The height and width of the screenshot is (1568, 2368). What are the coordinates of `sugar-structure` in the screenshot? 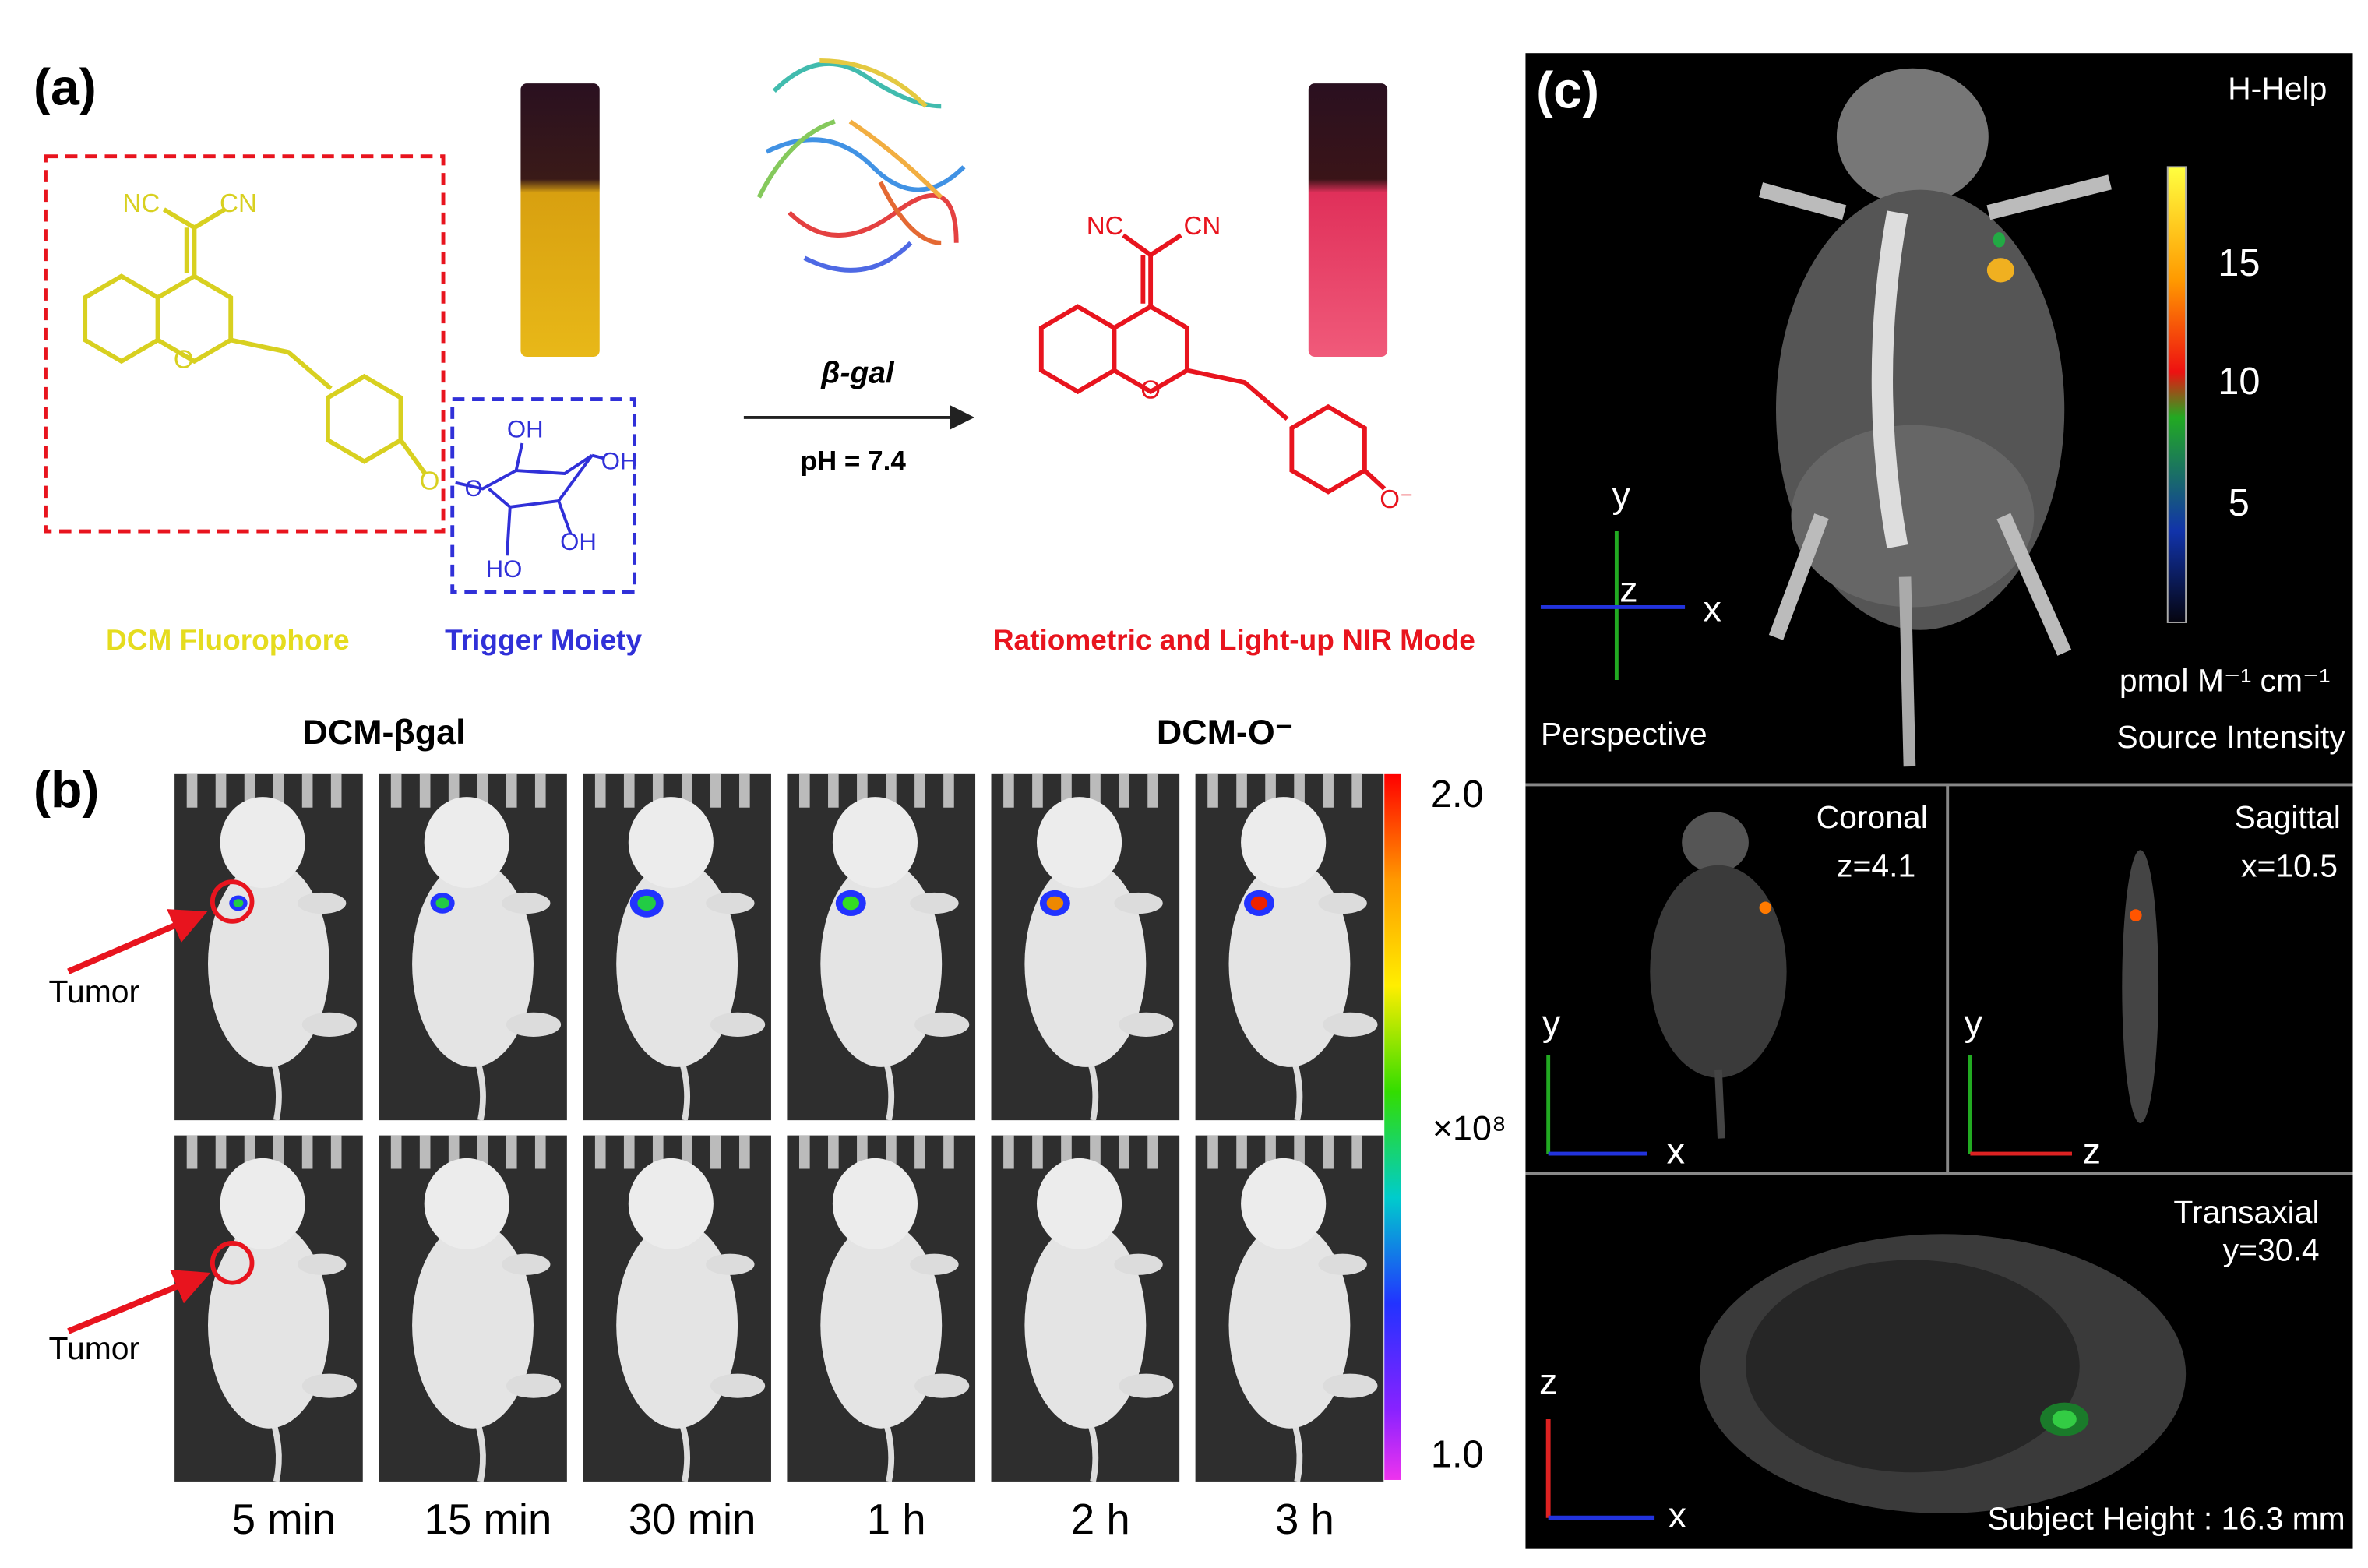 It's located at (530, 499).